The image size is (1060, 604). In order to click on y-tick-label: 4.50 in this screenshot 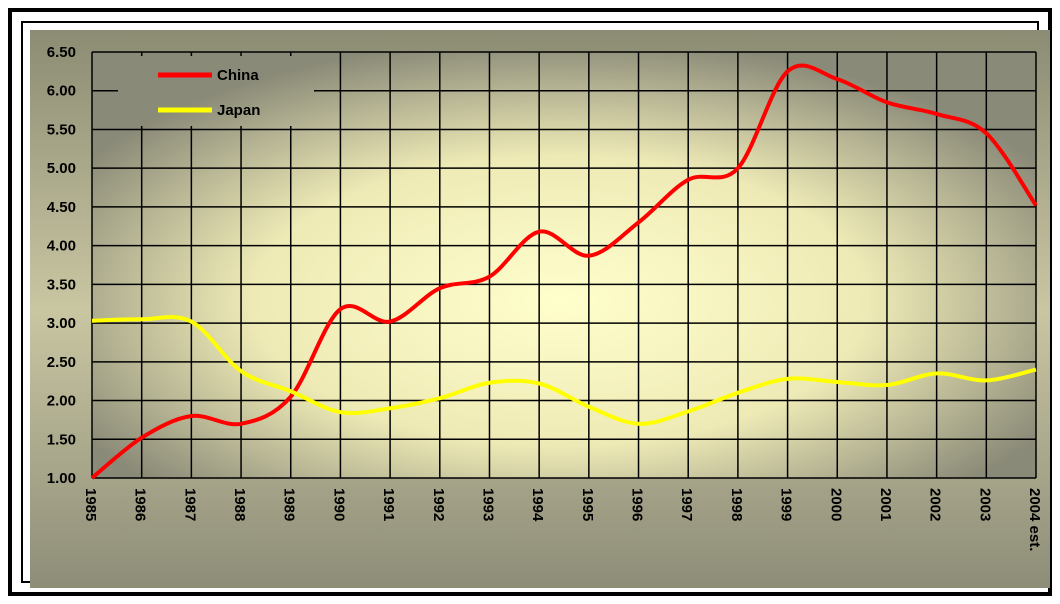, I will do `click(61, 207)`.